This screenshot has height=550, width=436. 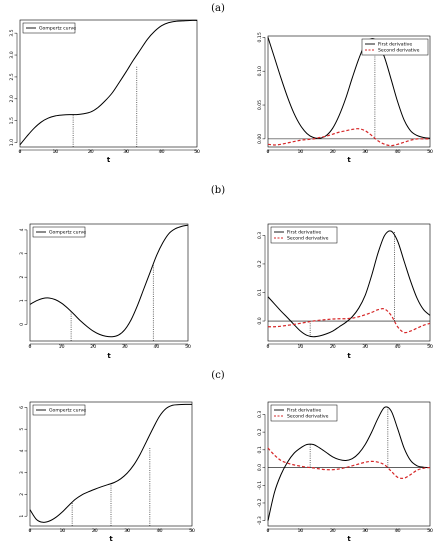 What do you see at coordinates (57, 29) in the screenshot?
I see `legend-label: Gompertz curve` at bounding box center [57, 29].